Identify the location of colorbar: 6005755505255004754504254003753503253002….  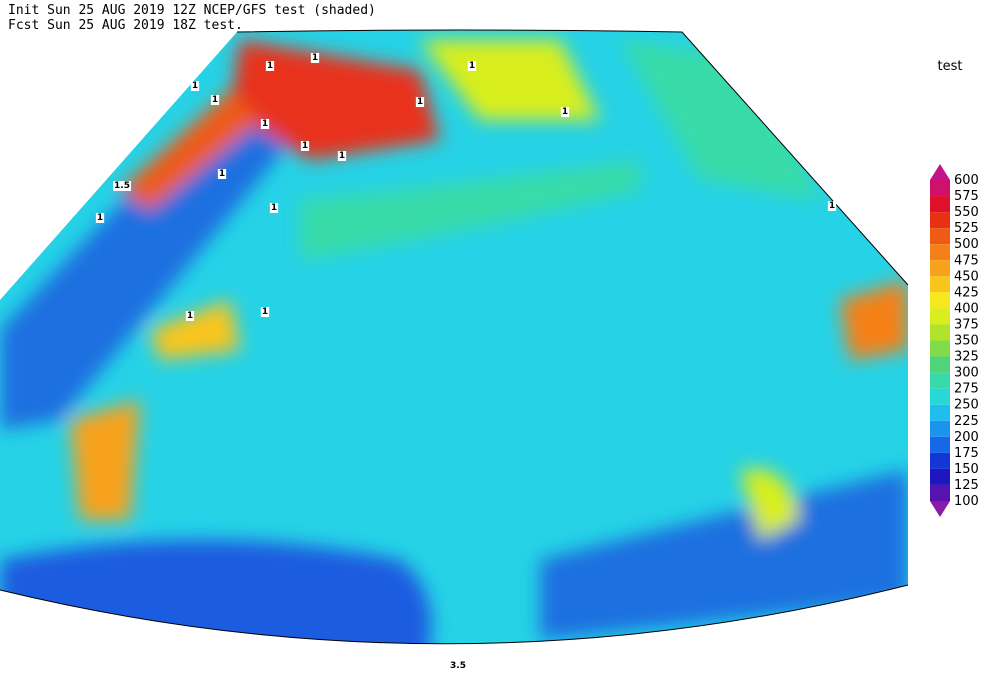
(954, 340).